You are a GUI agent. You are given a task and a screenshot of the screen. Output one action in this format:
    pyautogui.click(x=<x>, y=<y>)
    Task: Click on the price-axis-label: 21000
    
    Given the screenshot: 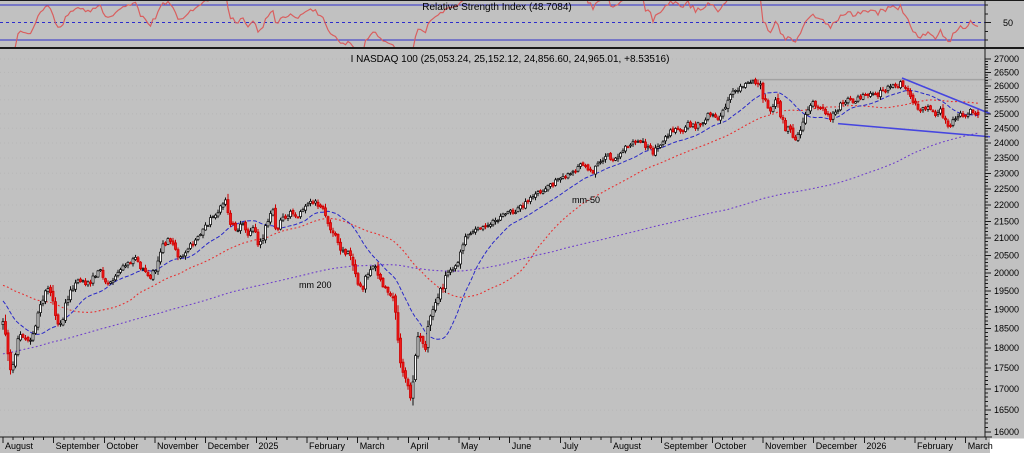 What is the action you would take?
    pyautogui.click(x=1006, y=238)
    